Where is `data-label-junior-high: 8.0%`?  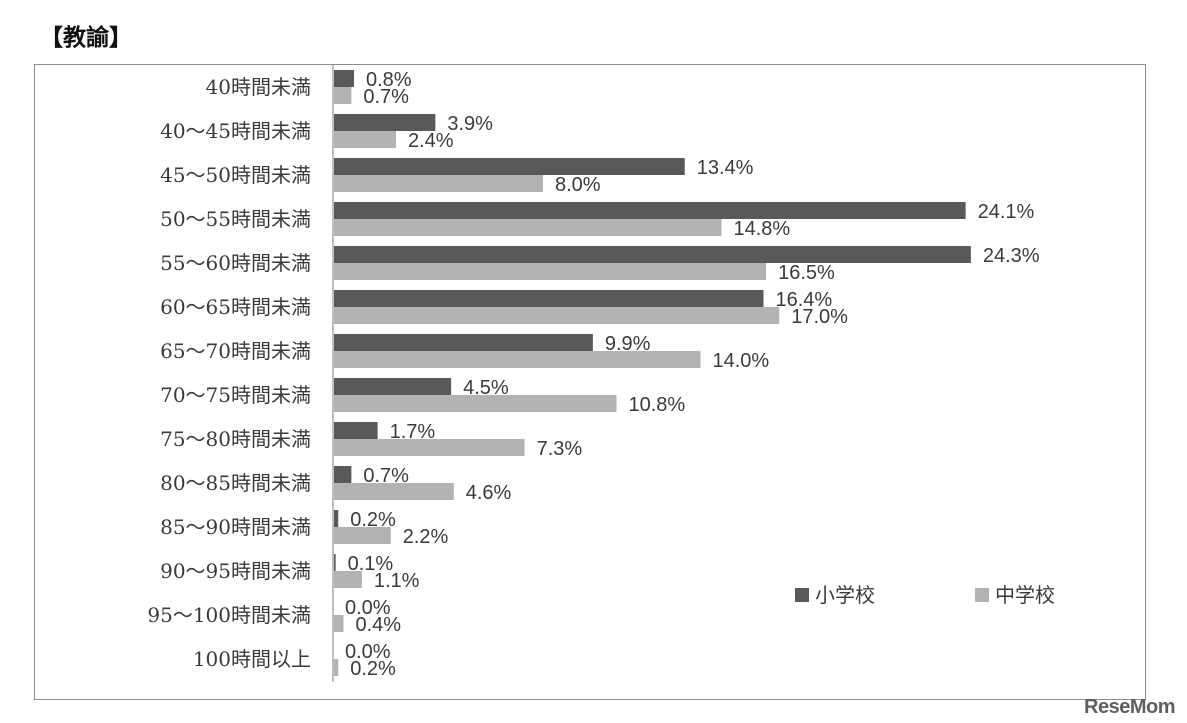 data-label-junior-high: 8.0% is located at coordinates (578, 185).